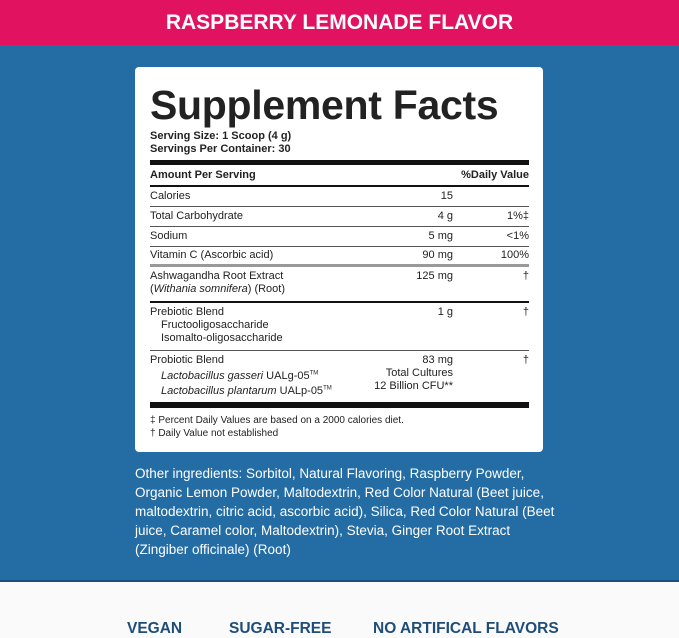 This screenshot has width=679, height=638. What do you see at coordinates (280, 628) in the screenshot?
I see `claim-sugar-free: SUGAR-FREE` at bounding box center [280, 628].